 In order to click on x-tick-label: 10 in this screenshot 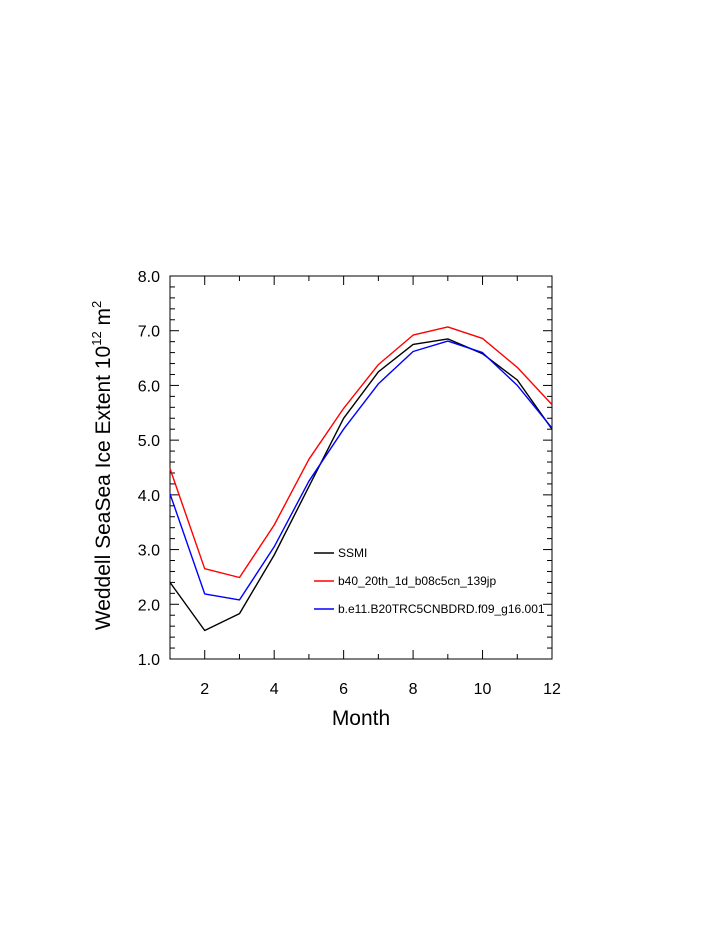, I will do `click(483, 689)`.